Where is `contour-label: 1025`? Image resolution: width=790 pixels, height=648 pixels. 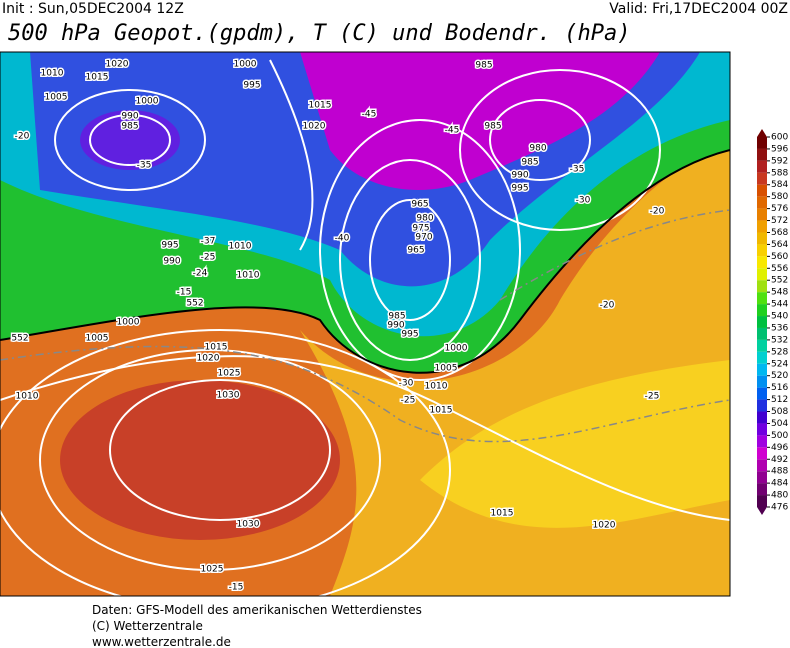 contour-label: 1025 is located at coordinates (212, 570).